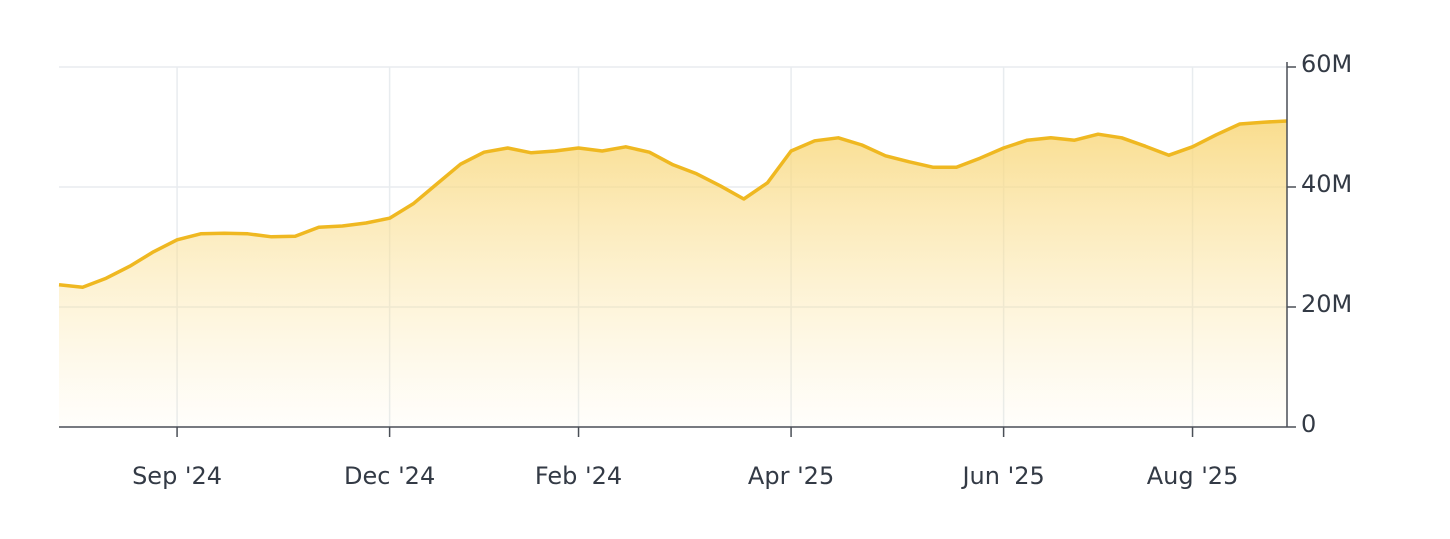 This screenshot has height=539, width=1450. Describe the element at coordinates (1326, 64) in the screenshot. I see `y-tick-label: 60M` at that location.